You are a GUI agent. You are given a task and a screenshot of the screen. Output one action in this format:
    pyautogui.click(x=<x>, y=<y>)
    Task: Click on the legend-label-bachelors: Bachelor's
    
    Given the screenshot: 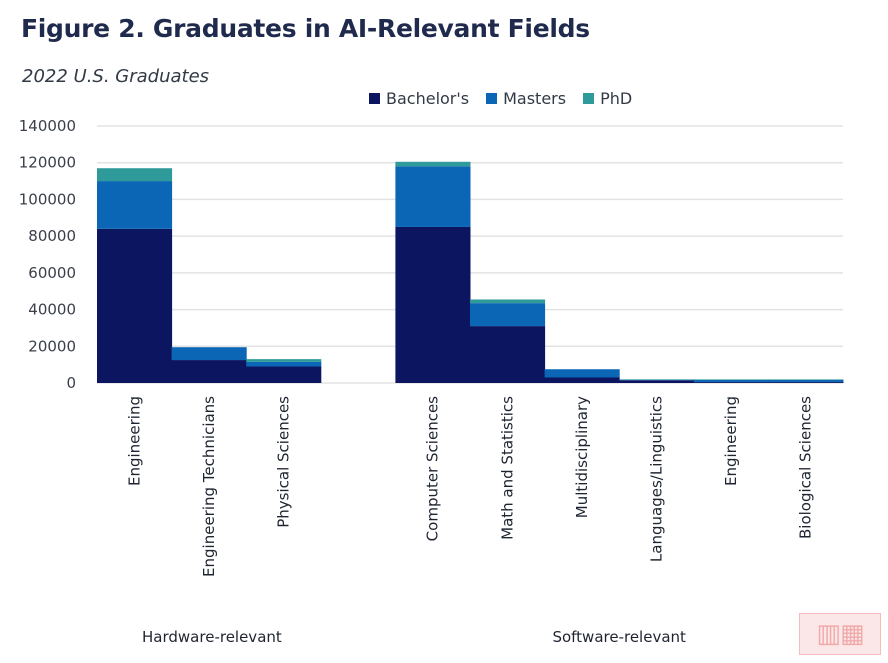 What is the action you would take?
    pyautogui.click(x=428, y=98)
    